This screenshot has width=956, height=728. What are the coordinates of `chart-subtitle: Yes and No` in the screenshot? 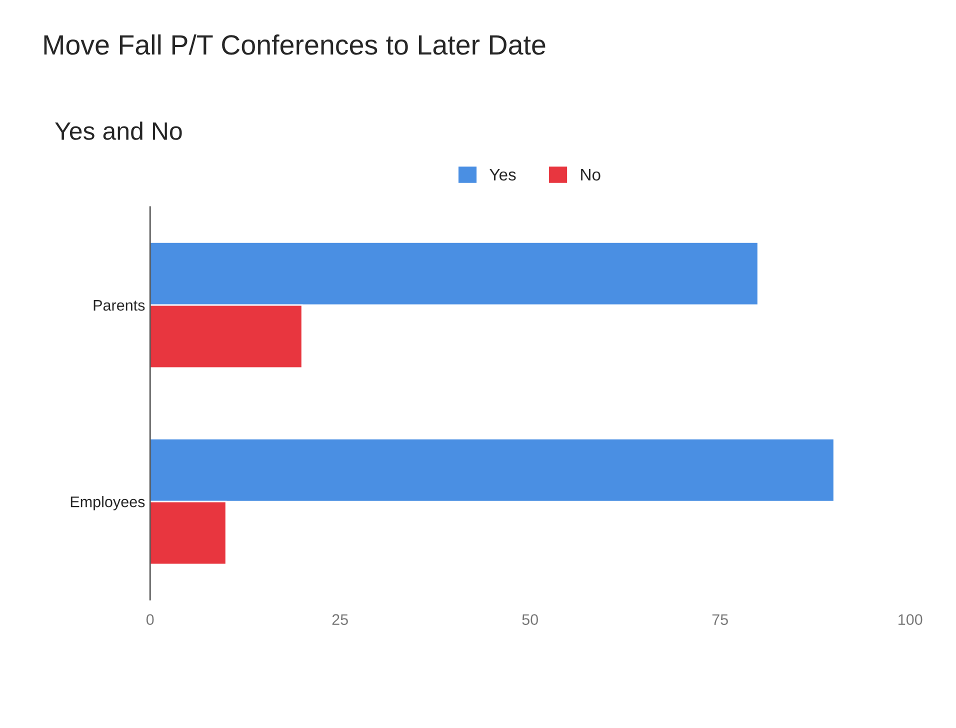 It's located at (118, 131).